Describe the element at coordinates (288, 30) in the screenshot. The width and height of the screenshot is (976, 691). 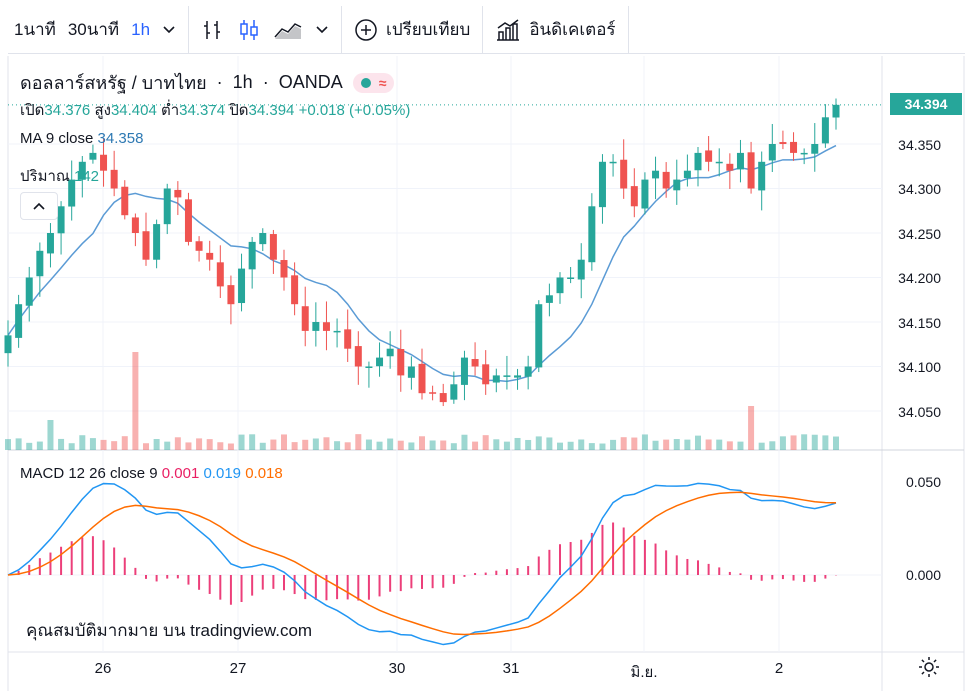
I see `area-style-icon` at that location.